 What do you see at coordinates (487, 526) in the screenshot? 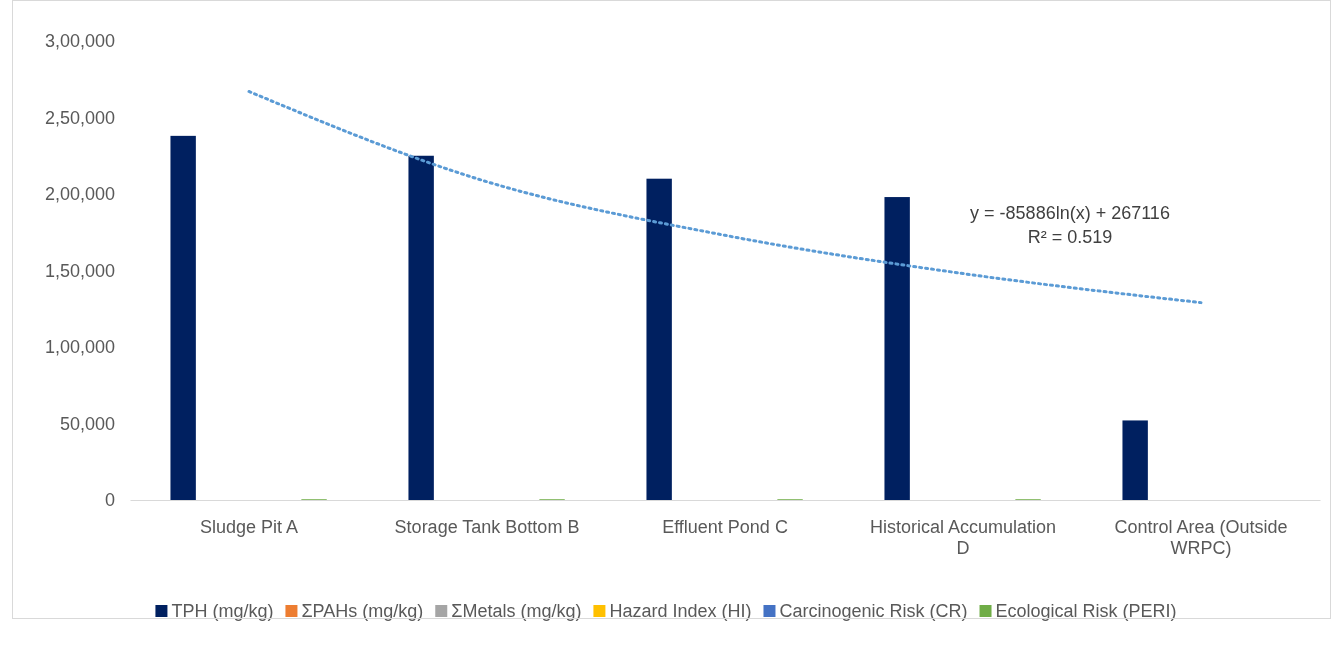
I see `x-tick-label: Storage Tank Bottom B` at bounding box center [487, 526].